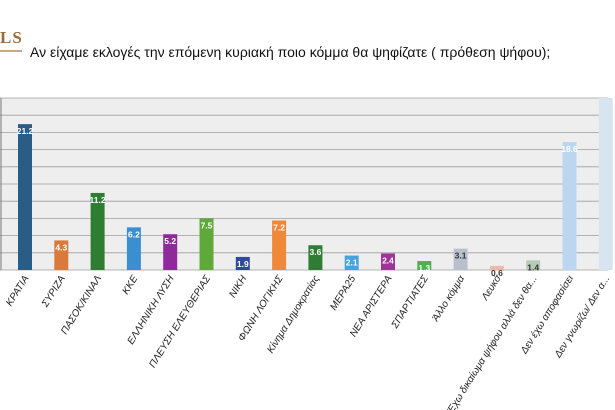 The height and width of the screenshot is (410, 615). I want to click on x-tick-label: ΚΡΑΤΙΑ, so click(17, 290).